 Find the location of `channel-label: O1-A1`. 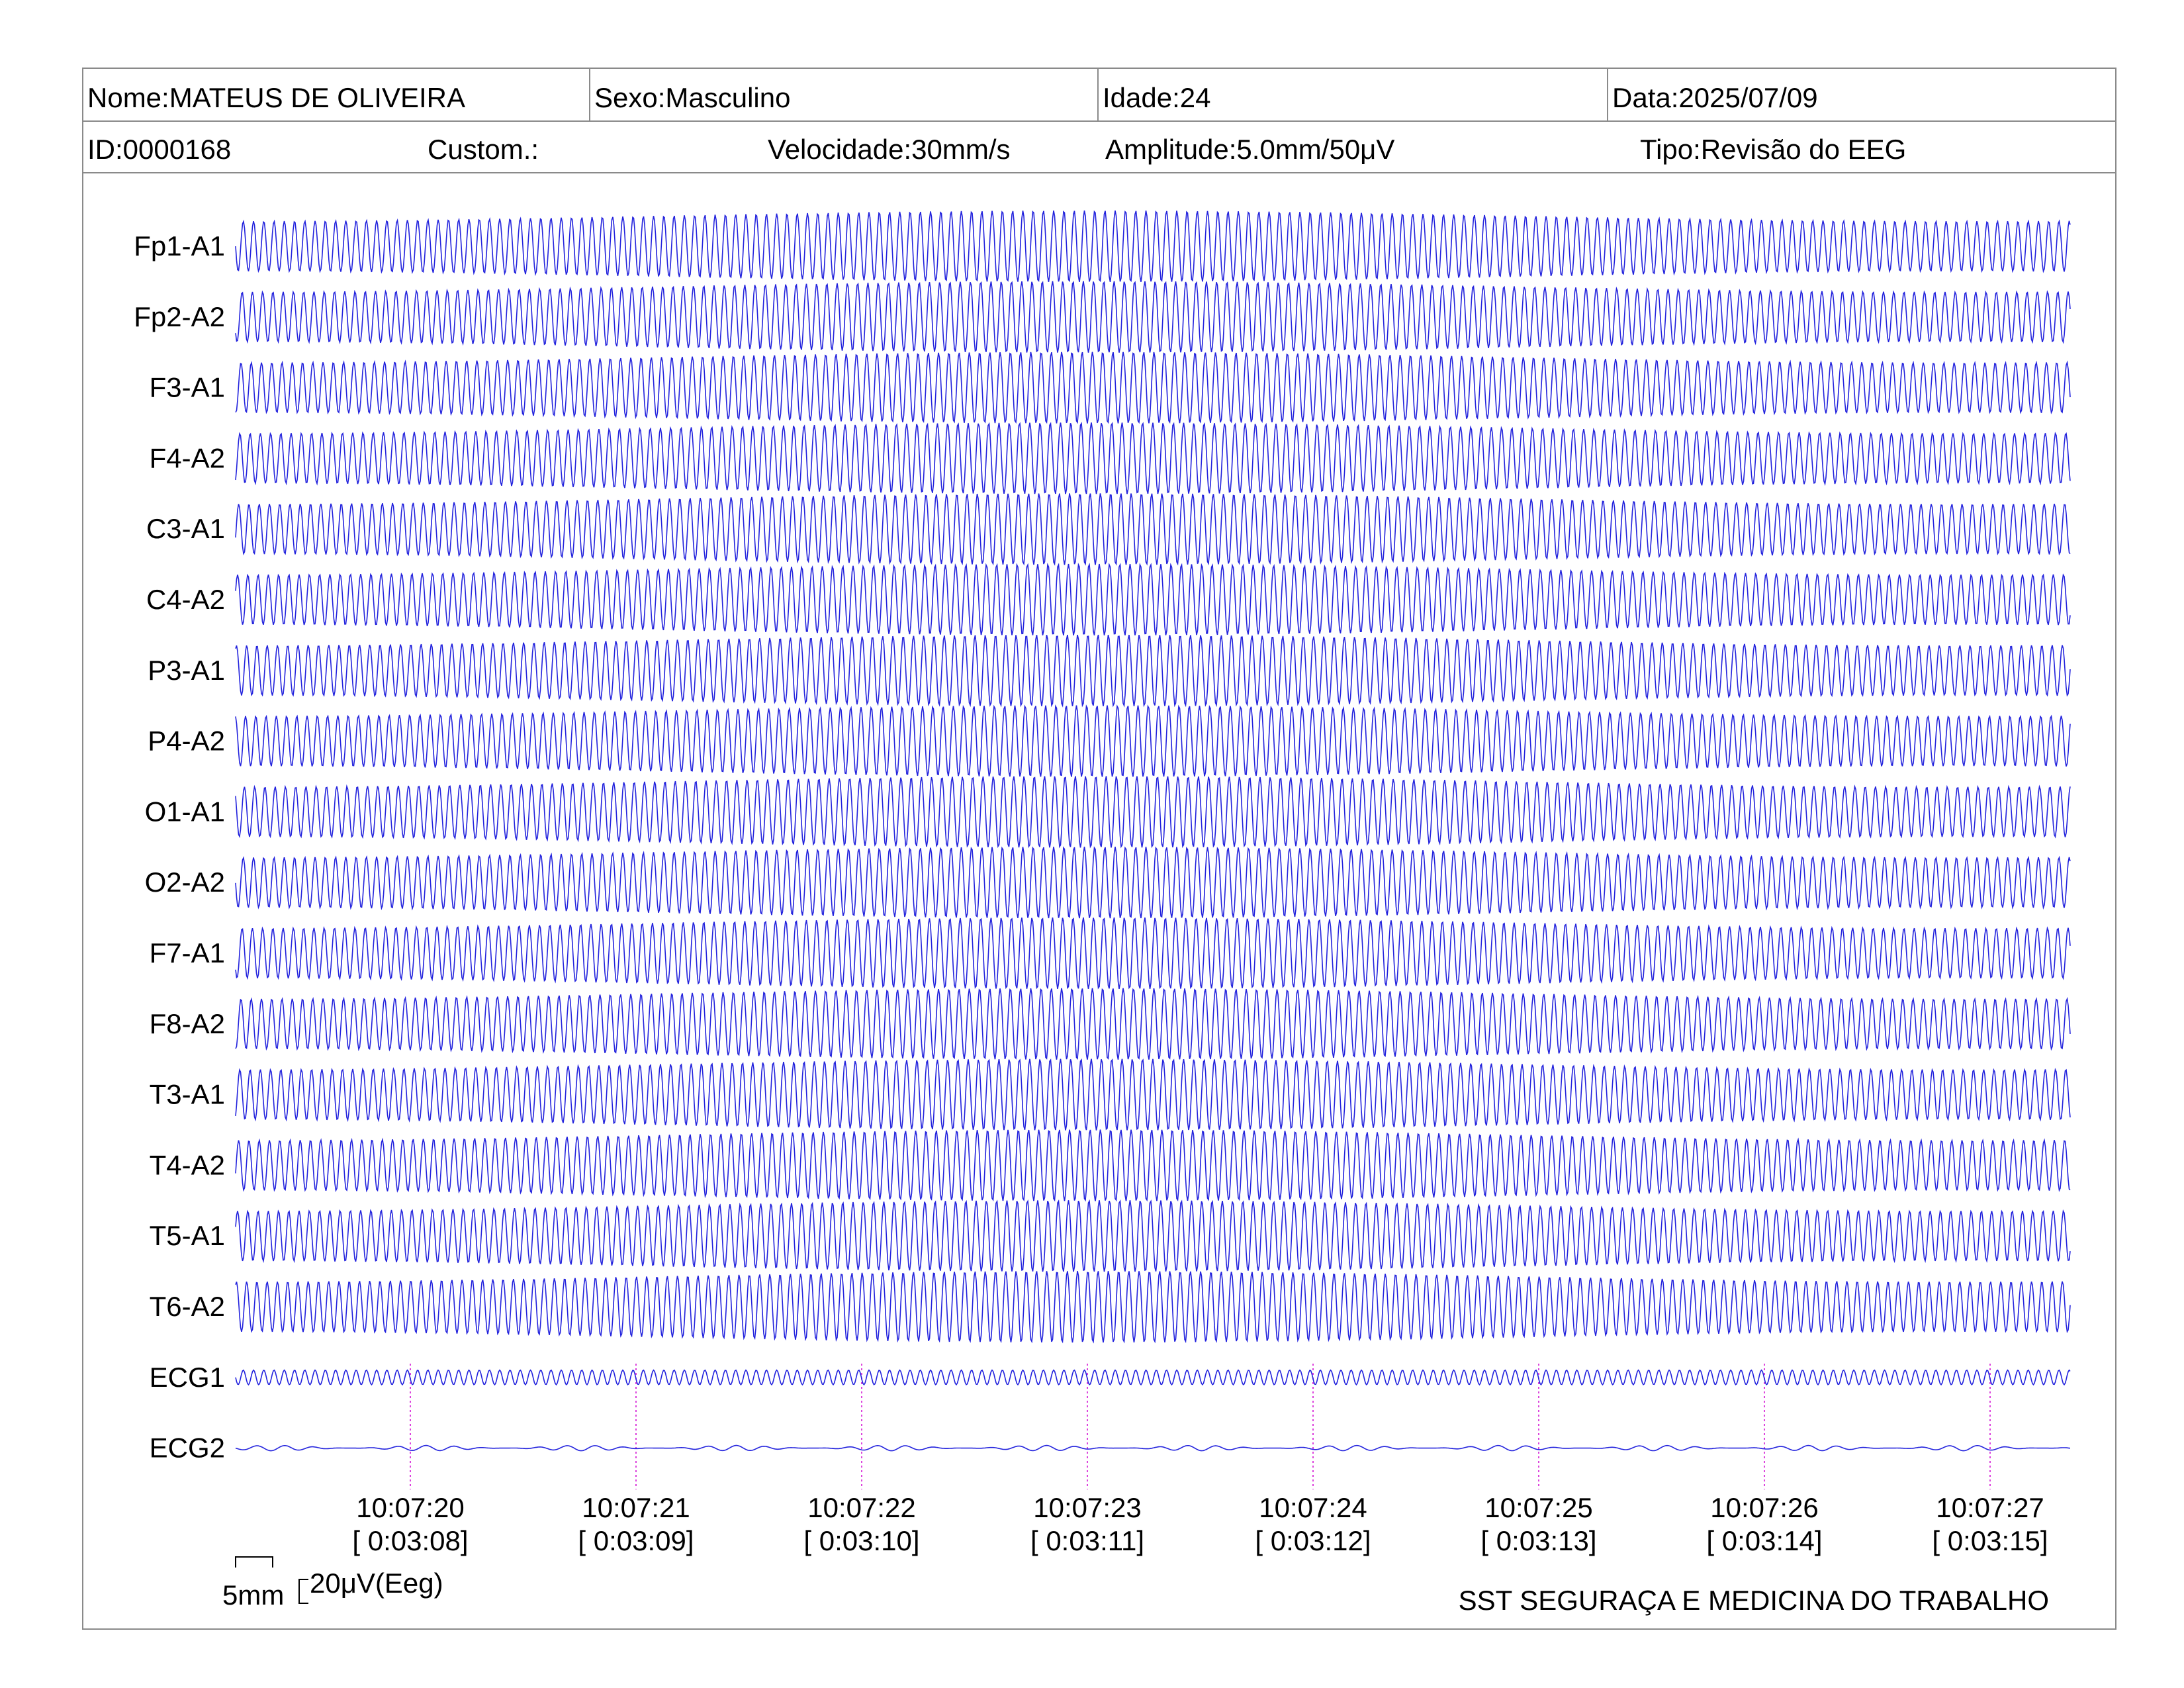

channel-label: O1-A1 is located at coordinates (185, 811).